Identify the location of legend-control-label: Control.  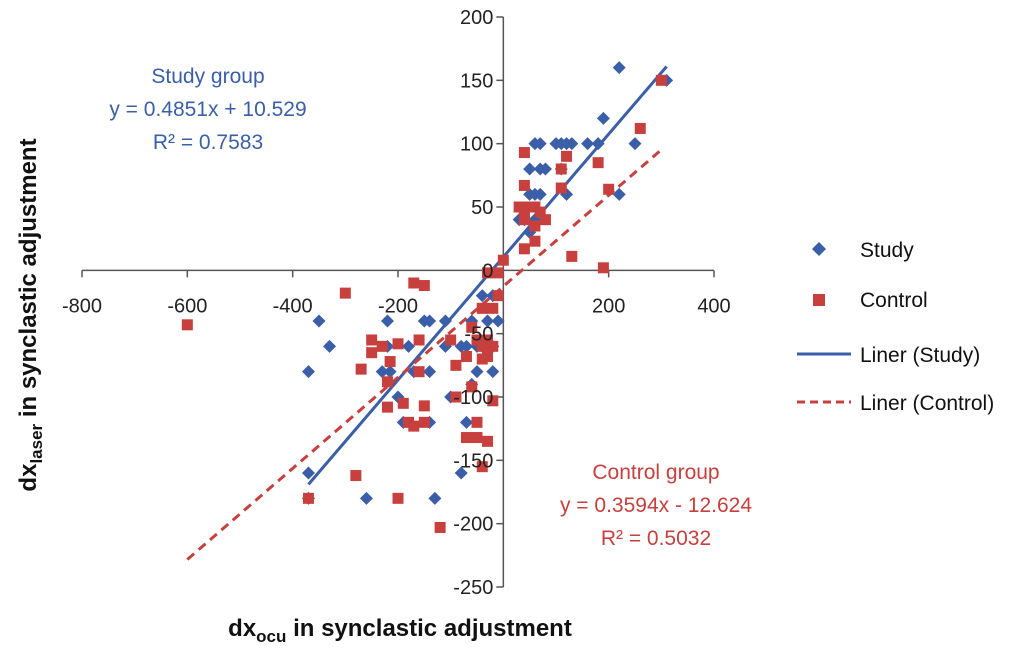
(894, 300).